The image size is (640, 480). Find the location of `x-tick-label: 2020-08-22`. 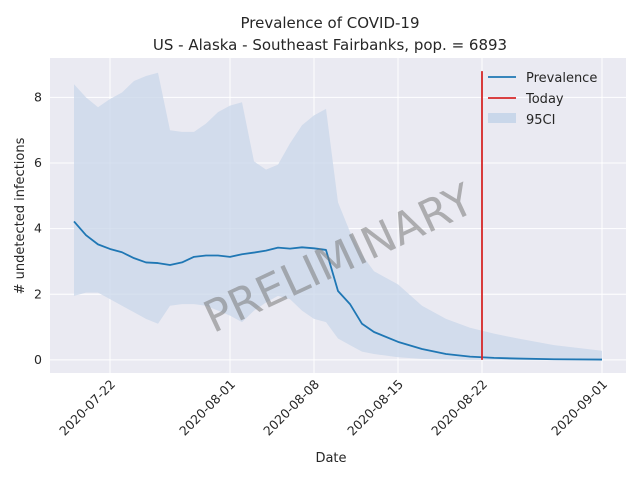

x-tick-label: 2020-08-22 is located at coordinates (459, 408).